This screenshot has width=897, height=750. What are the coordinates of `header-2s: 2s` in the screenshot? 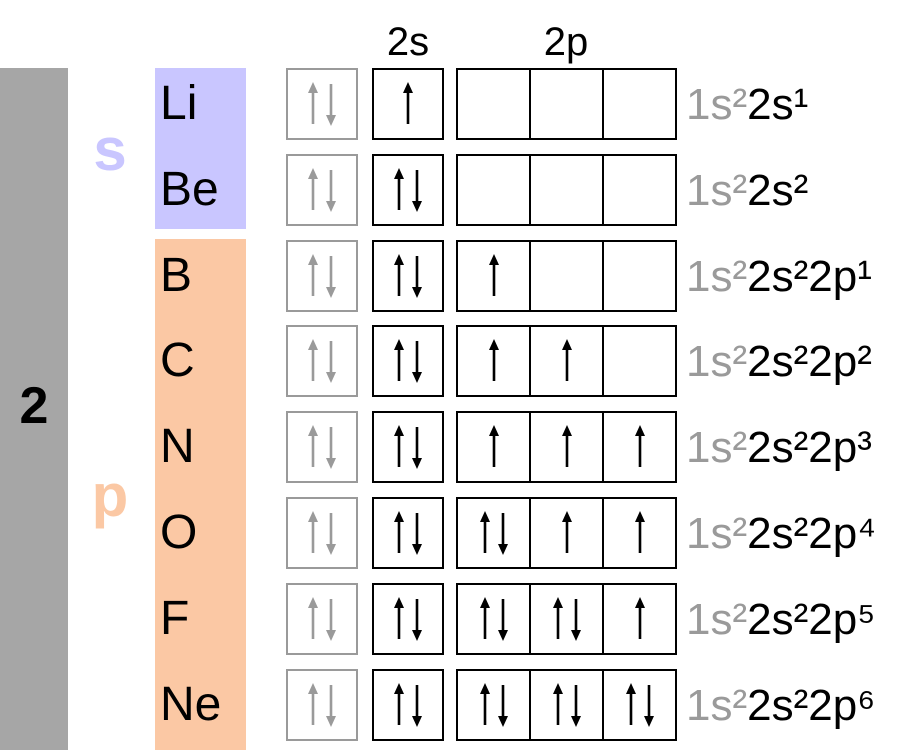 It's located at (408, 42).